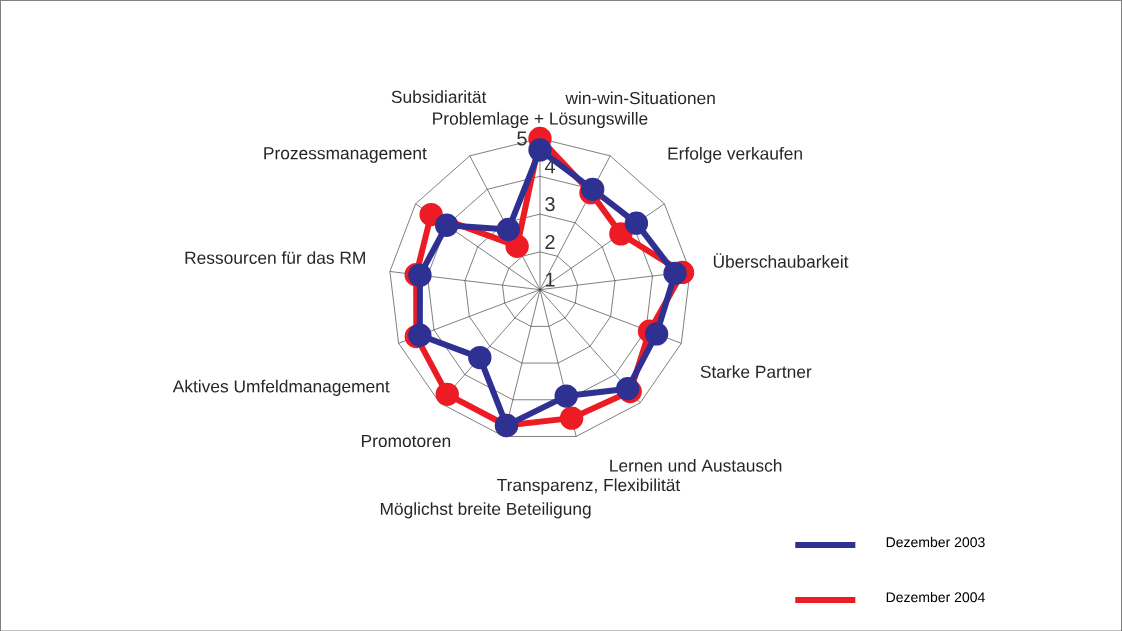 This screenshot has width=1122, height=631. What do you see at coordinates (281, 387) in the screenshot?
I see `spoke-label: Aktives Umfeldmanagement` at bounding box center [281, 387].